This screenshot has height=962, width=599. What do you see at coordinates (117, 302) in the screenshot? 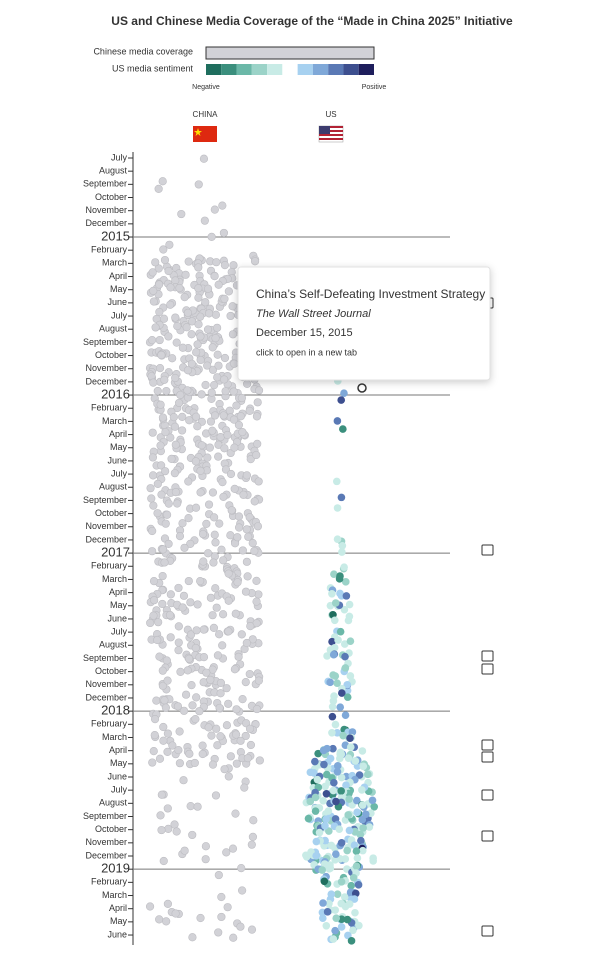
I see `month-label: June` at bounding box center [117, 302].